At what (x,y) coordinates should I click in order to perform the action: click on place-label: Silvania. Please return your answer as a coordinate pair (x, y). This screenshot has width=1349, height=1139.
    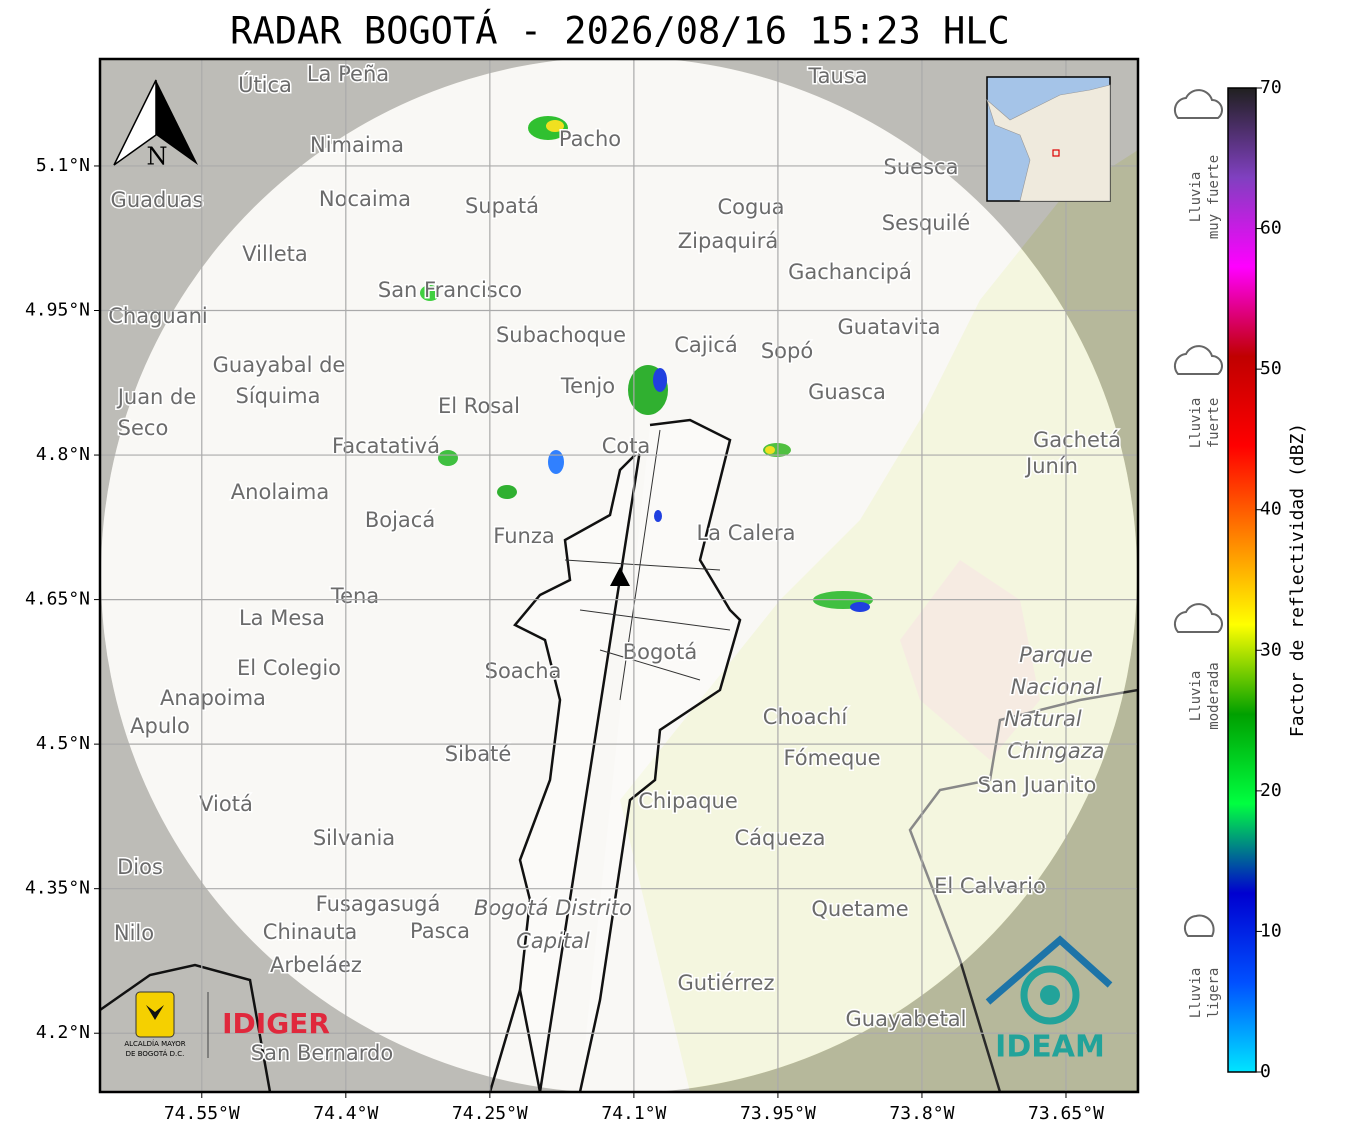
    Looking at the image, I should click on (354, 838).